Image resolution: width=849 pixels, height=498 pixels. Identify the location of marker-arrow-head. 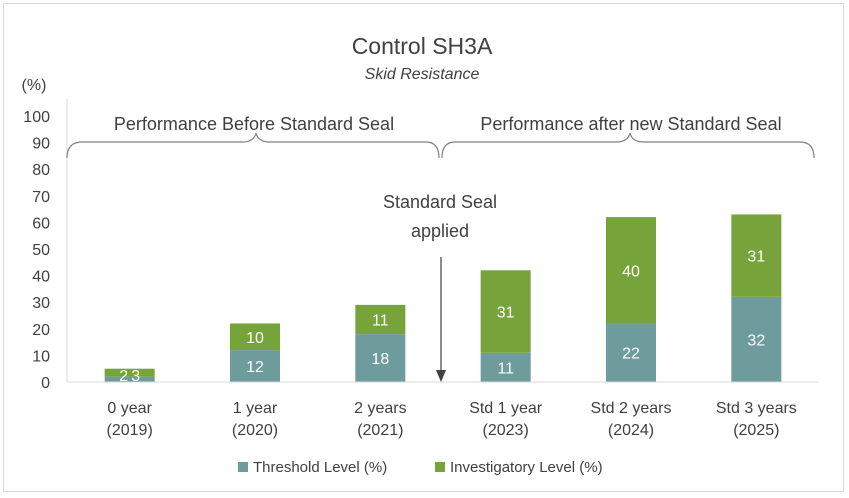
(441, 376).